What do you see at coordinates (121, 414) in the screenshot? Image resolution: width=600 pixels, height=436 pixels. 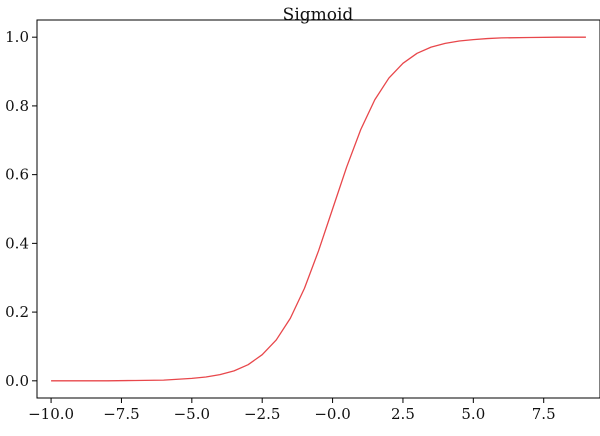 I see `x-tick-label: −7.5` at bounding box center [121, 414].